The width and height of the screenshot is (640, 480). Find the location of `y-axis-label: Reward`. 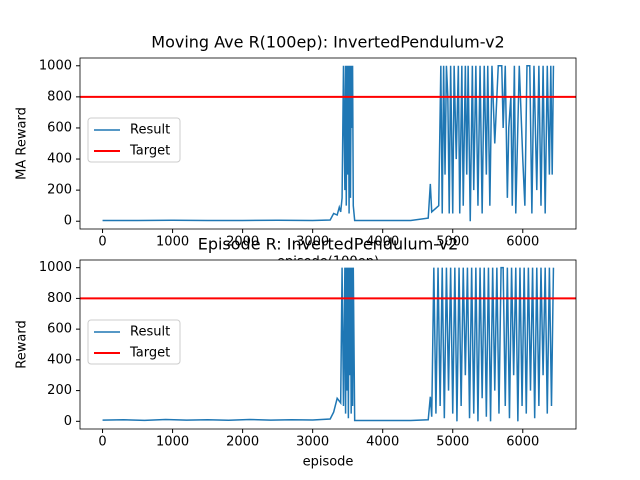

y-axis-label: Reward is located at coordinates (22, 344).